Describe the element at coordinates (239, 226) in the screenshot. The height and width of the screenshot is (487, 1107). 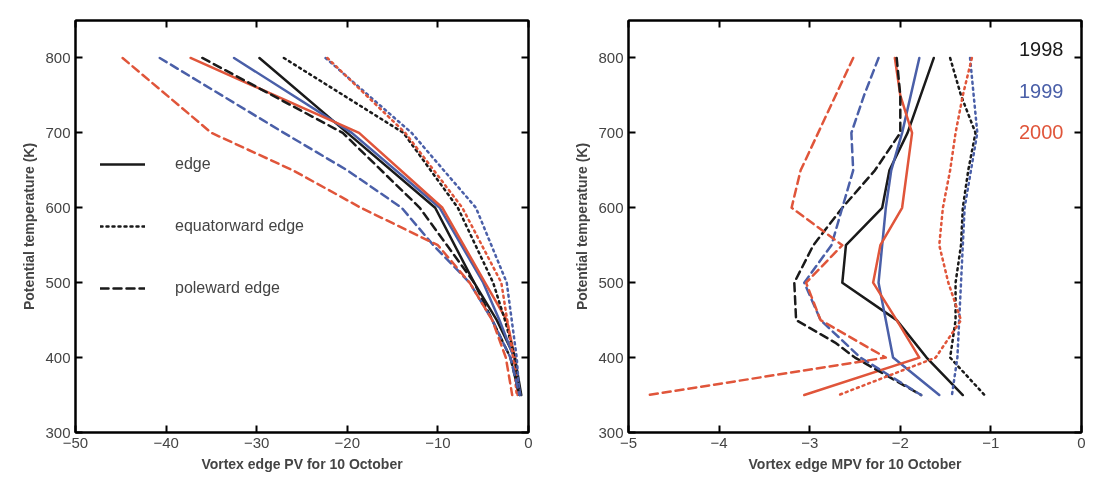
I see `legend-label: equatorward edge` at that location.